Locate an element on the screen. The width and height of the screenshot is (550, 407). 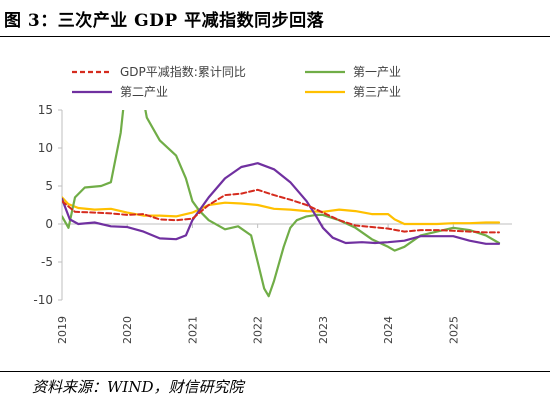
source-note: 资料来源：WIND，财信研究院 is located at coordinates (138, 387).